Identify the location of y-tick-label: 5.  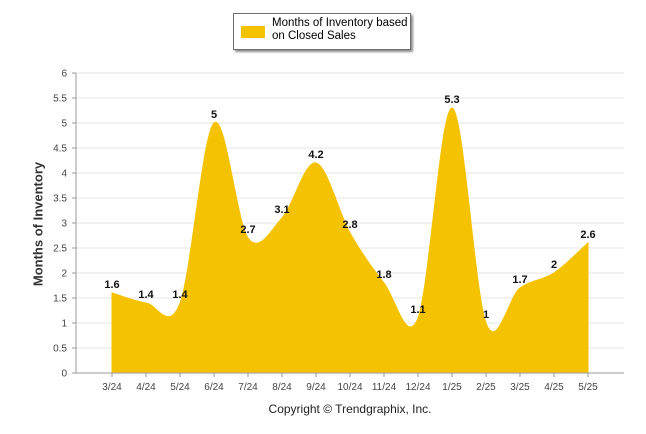
(64, 124).